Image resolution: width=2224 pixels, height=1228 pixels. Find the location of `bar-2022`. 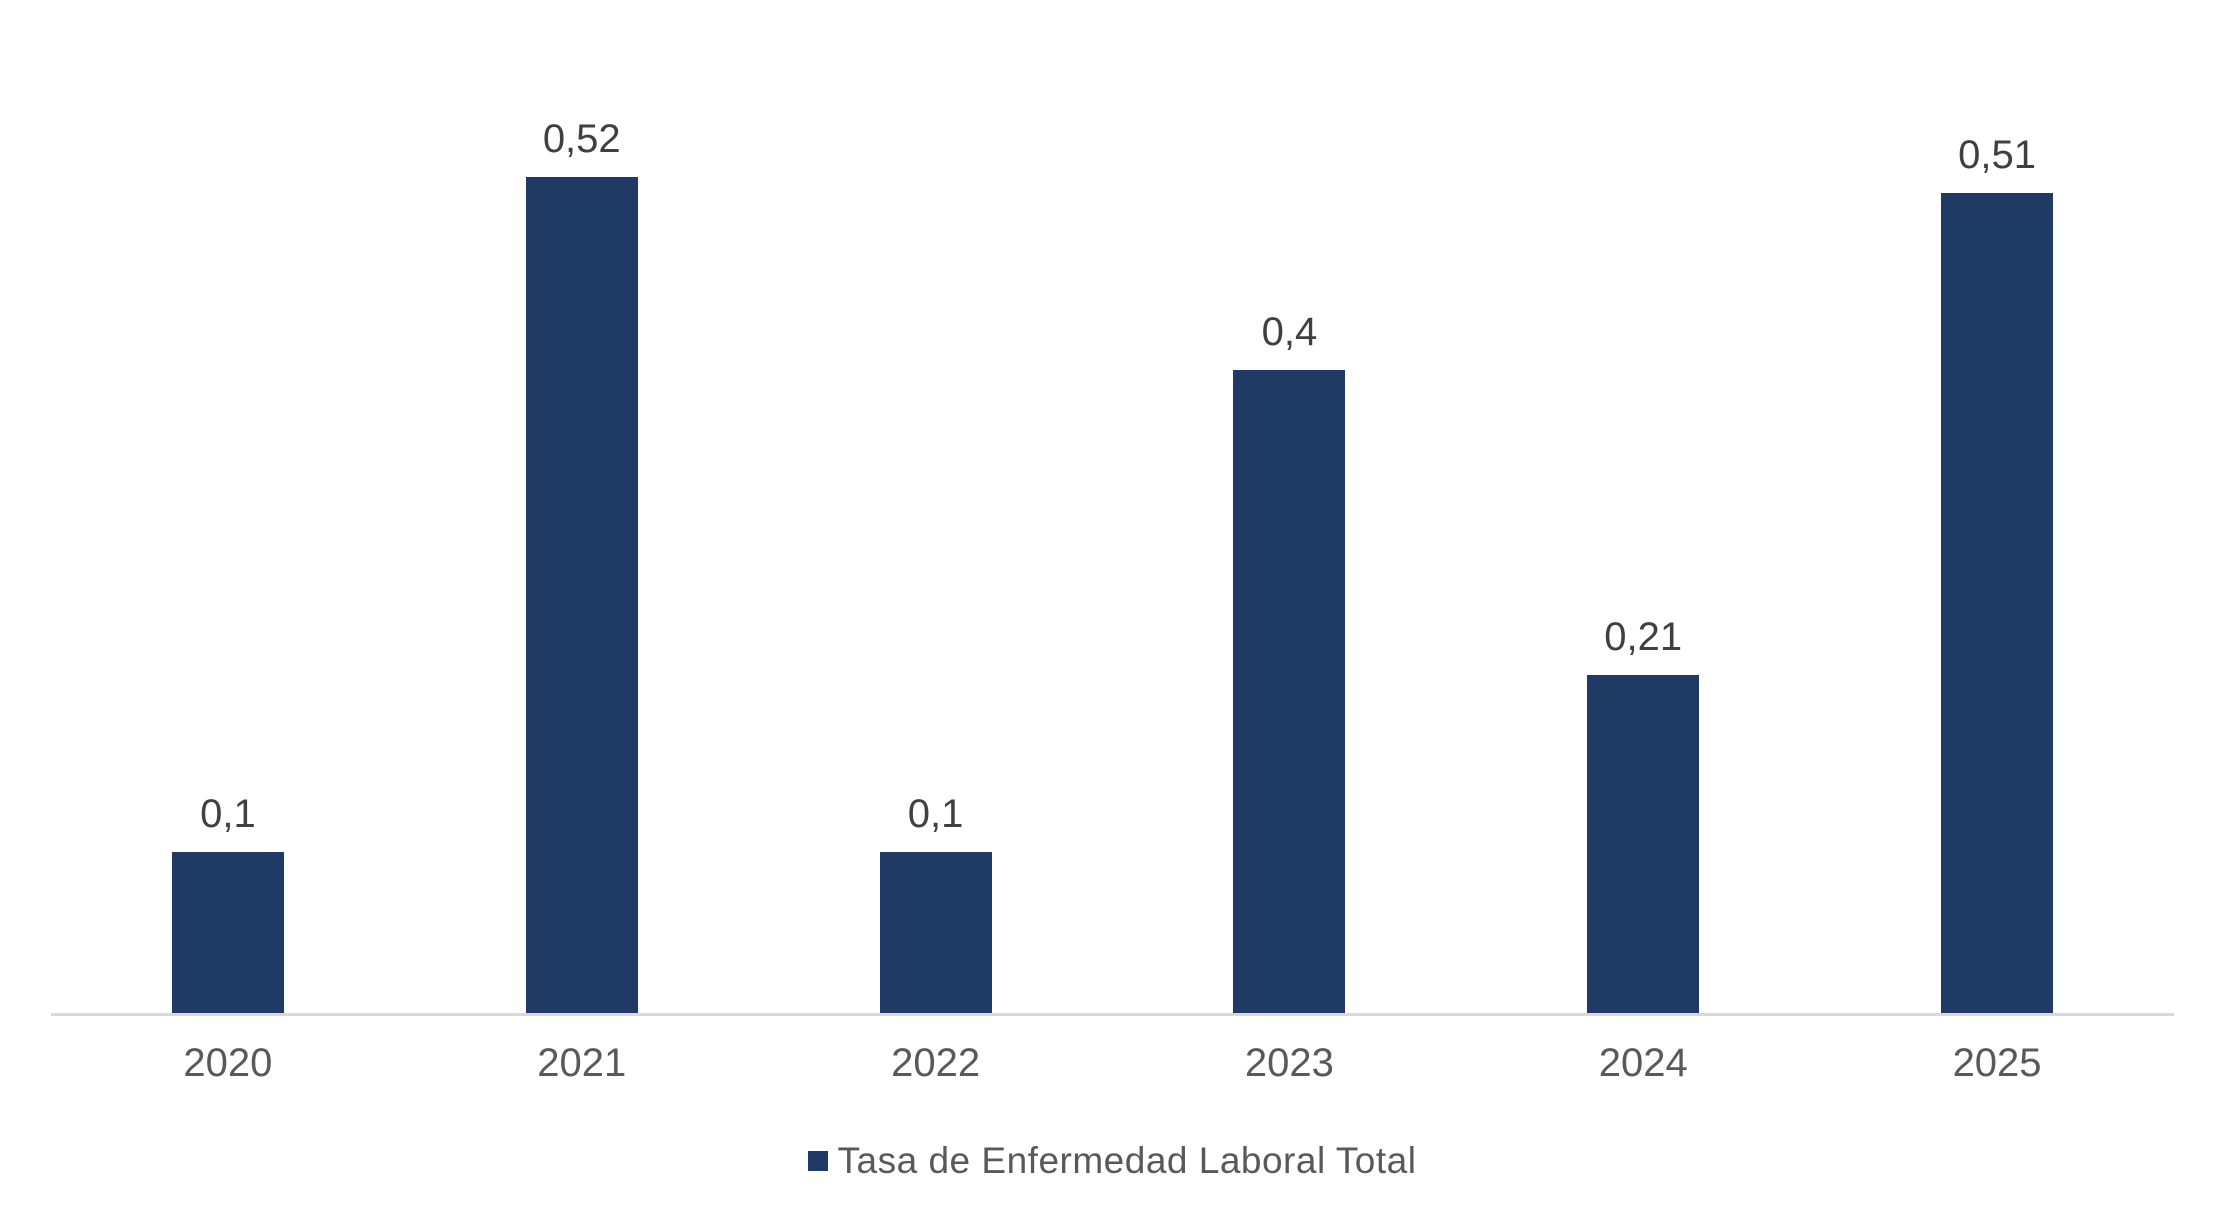

bar-2022 is located at coordinates (935, 932).